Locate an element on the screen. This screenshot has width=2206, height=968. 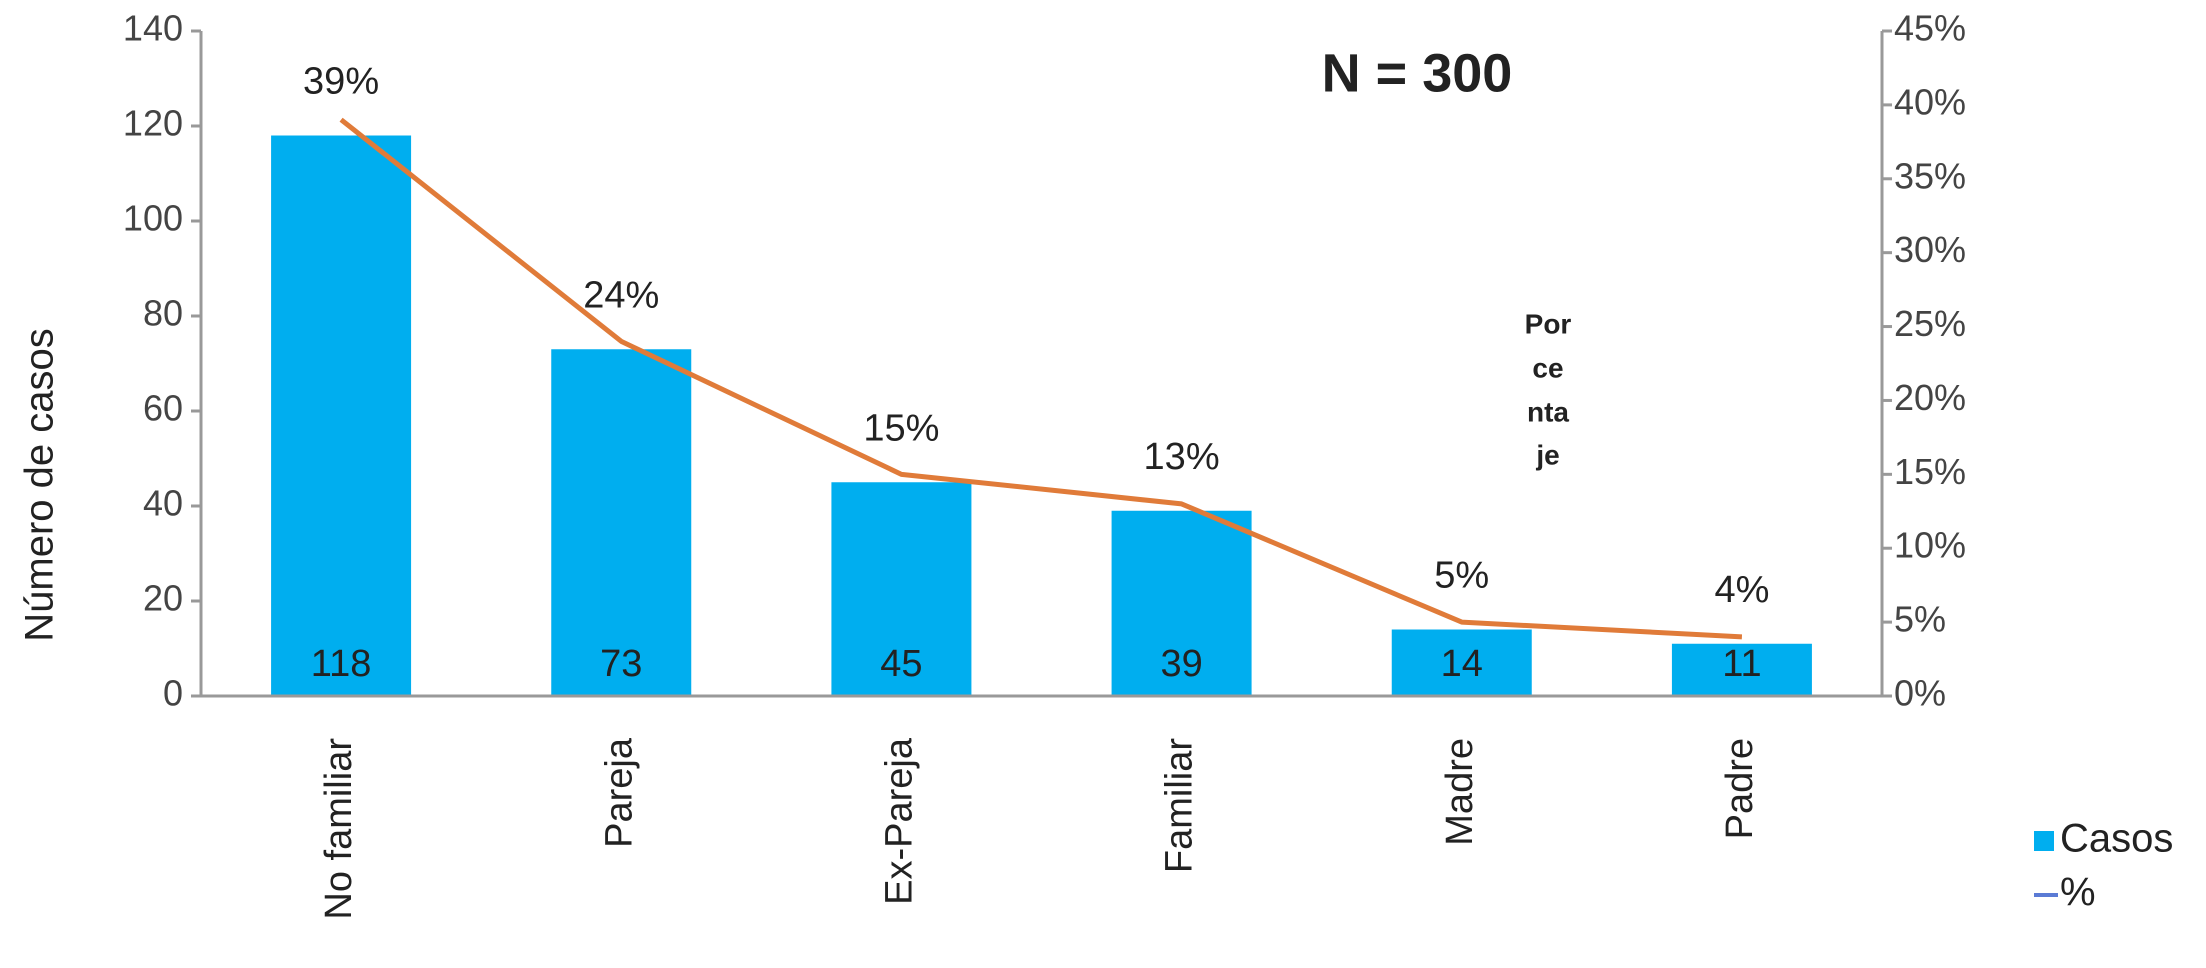
percent-label: 5% is located at coordinates (1461, 576).